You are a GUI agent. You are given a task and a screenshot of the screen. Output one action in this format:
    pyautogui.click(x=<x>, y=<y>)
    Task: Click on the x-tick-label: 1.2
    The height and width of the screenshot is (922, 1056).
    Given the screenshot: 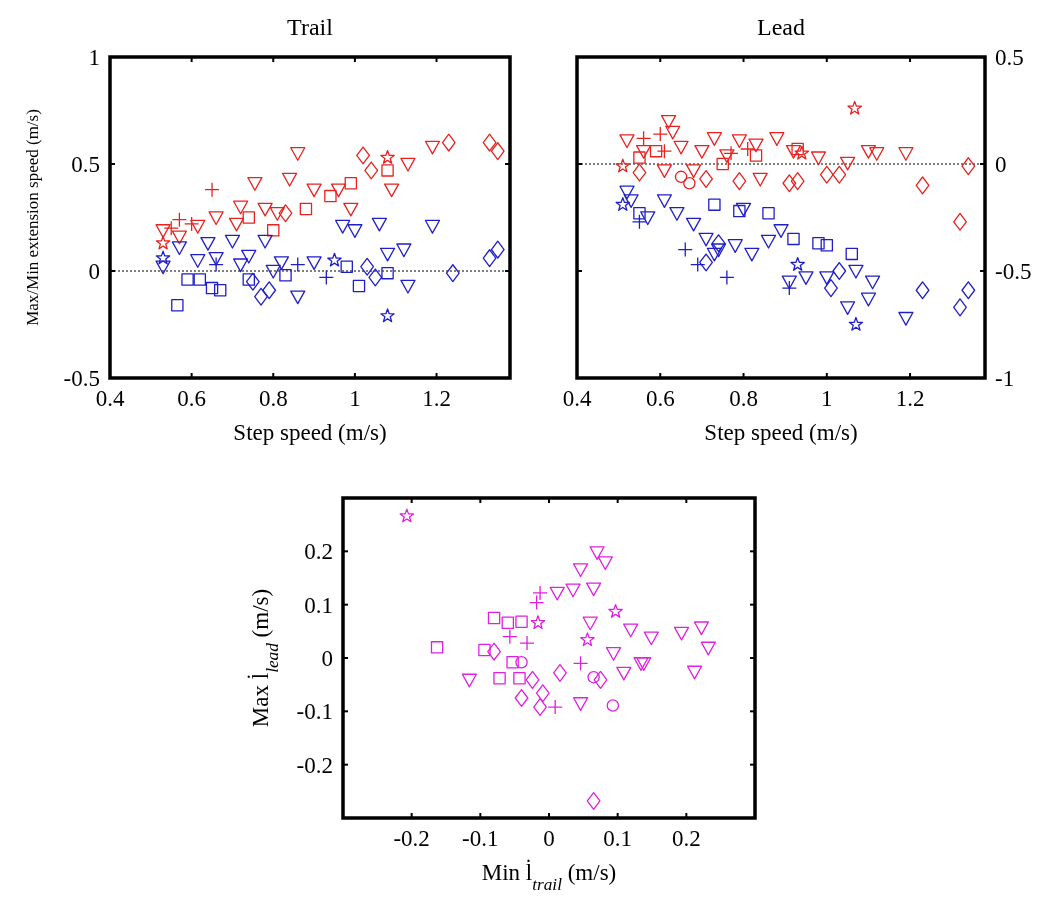 What is the action you would take?
    pyautogui.click(x=436, y=398)
    